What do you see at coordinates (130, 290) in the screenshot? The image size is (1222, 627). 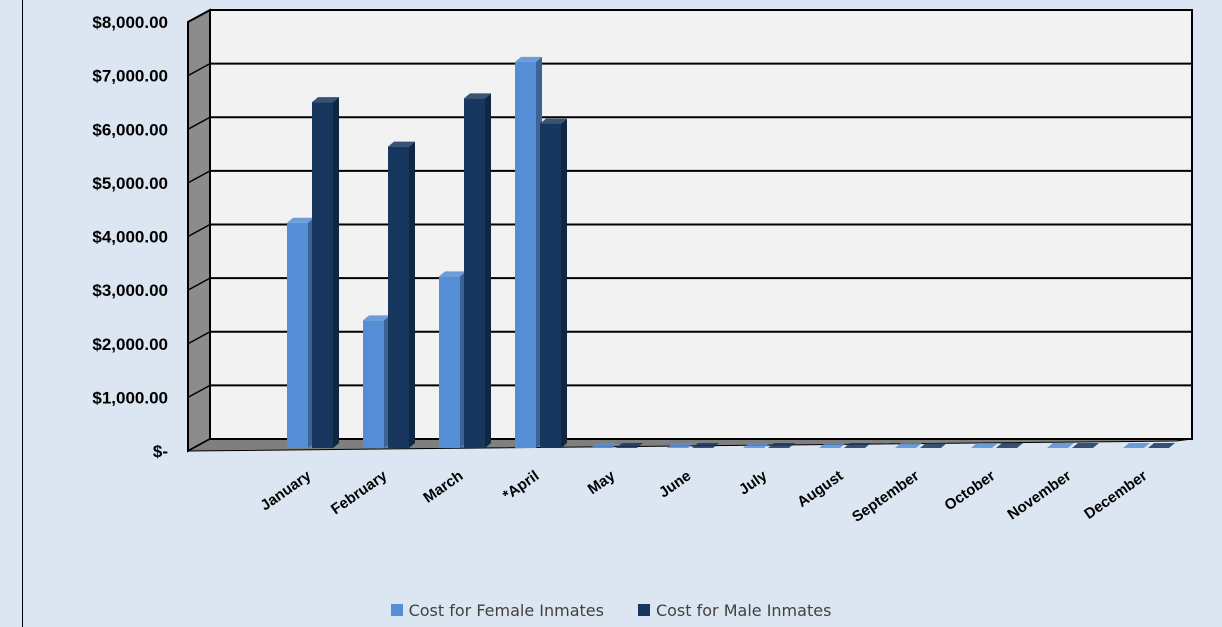 I see `y-tick-label: $3,000.00` at bounding box center [130, 290].